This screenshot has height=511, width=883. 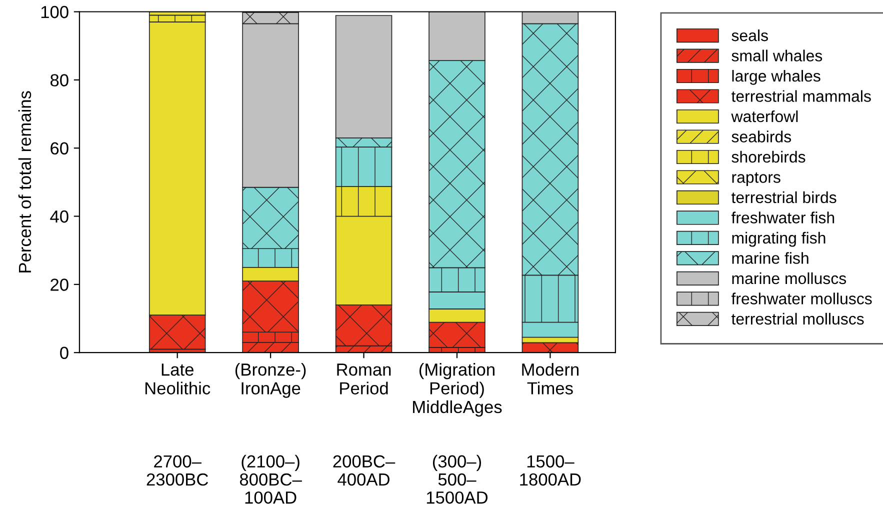 I want to click on legend-label: terrestrial birds, so click(x=783, y=197).